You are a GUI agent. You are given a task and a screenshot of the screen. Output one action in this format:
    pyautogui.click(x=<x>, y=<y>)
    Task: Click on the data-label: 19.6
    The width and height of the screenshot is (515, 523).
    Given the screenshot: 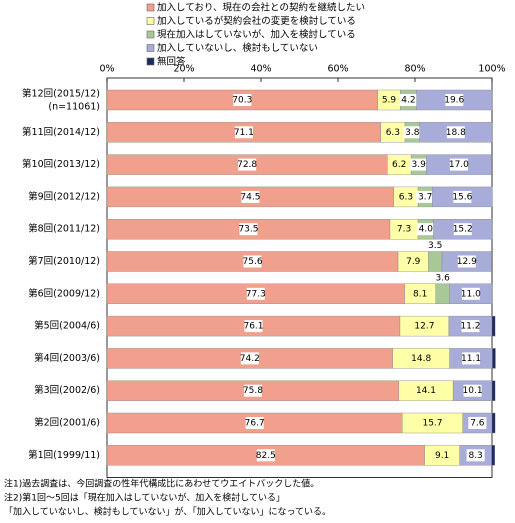 What is the action you would take?
    pyautogui.click(x=454, y=101)
    